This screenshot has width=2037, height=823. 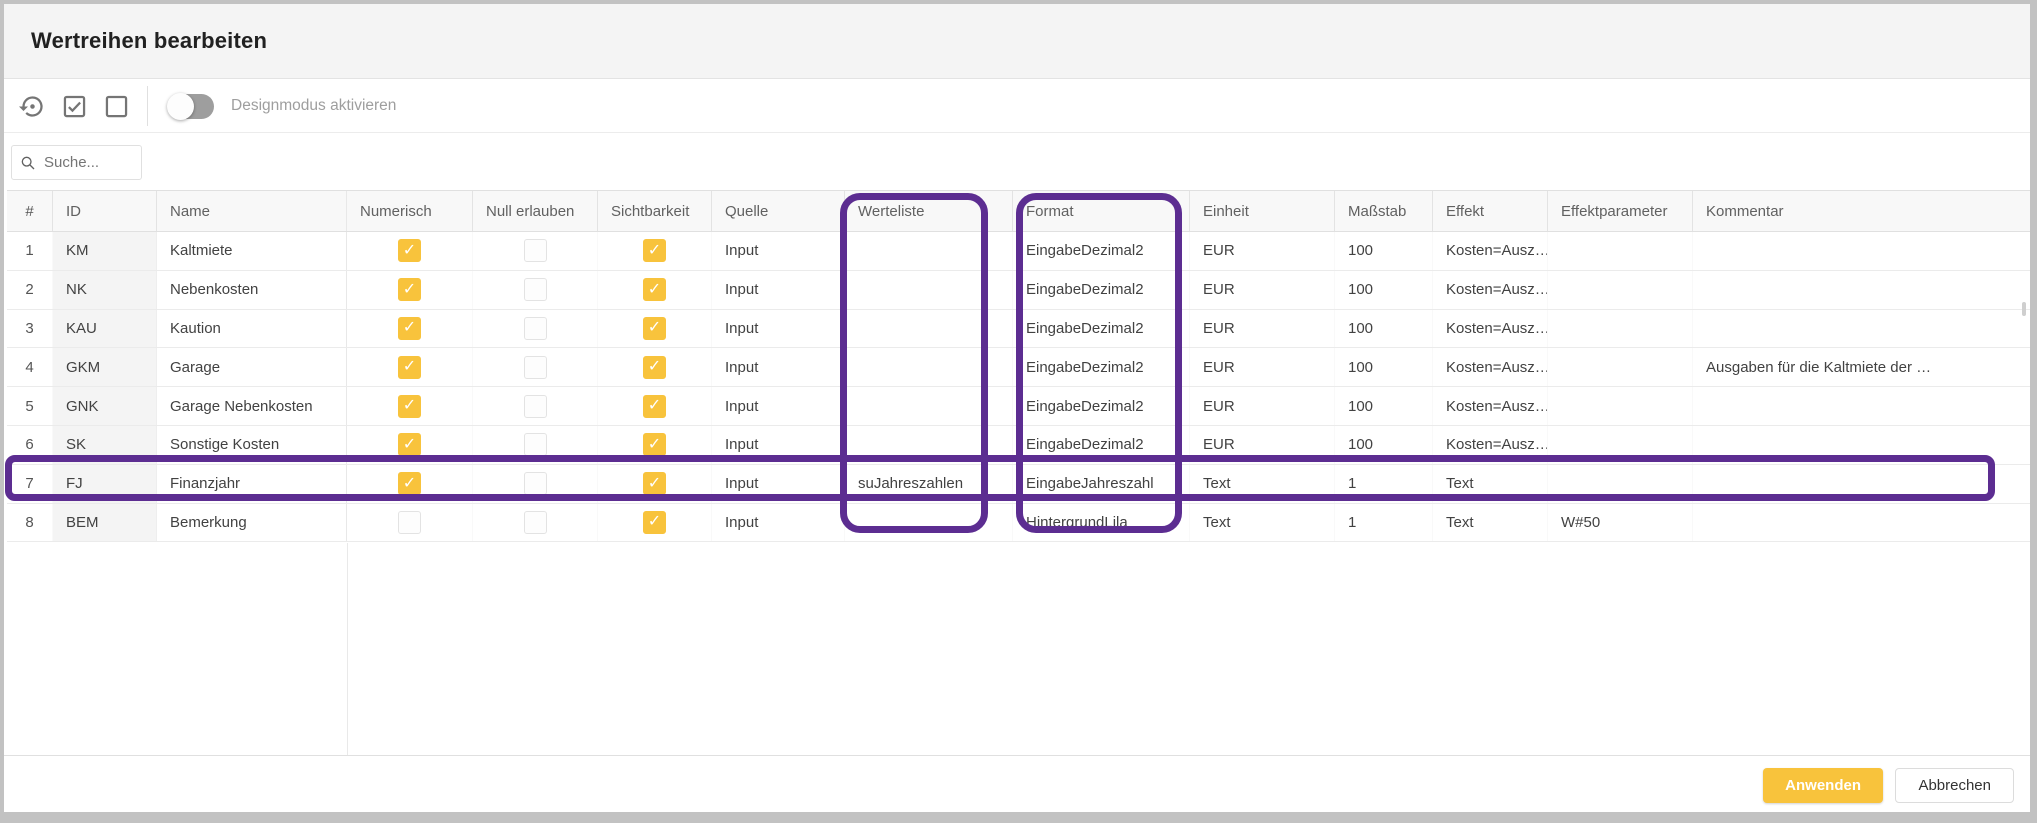 I want to click on cell-id: SK, so click(x=105, y=444).